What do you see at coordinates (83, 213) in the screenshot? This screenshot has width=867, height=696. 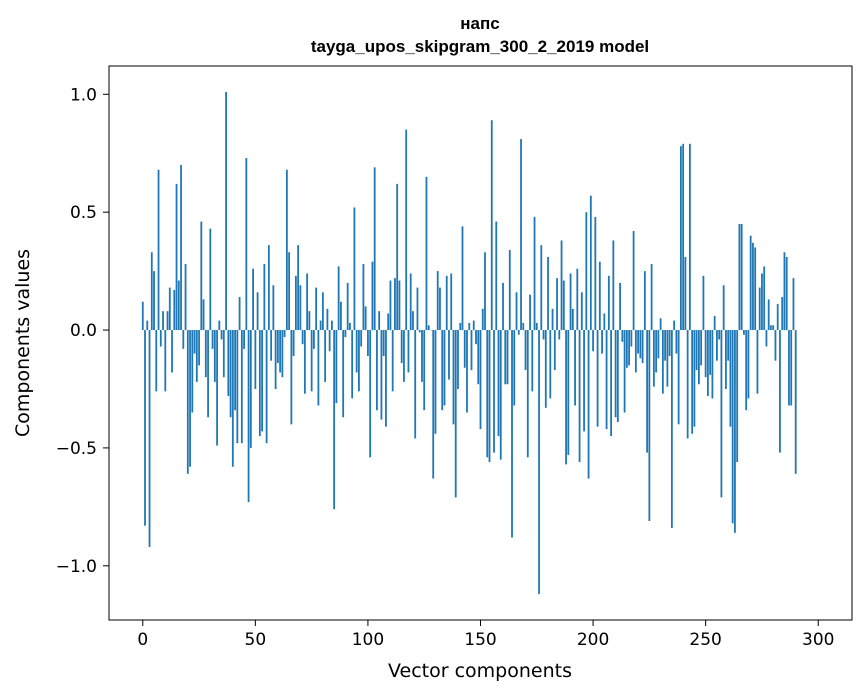 I see `y-tick-label: 0.5` at bounding box center [83, 213].